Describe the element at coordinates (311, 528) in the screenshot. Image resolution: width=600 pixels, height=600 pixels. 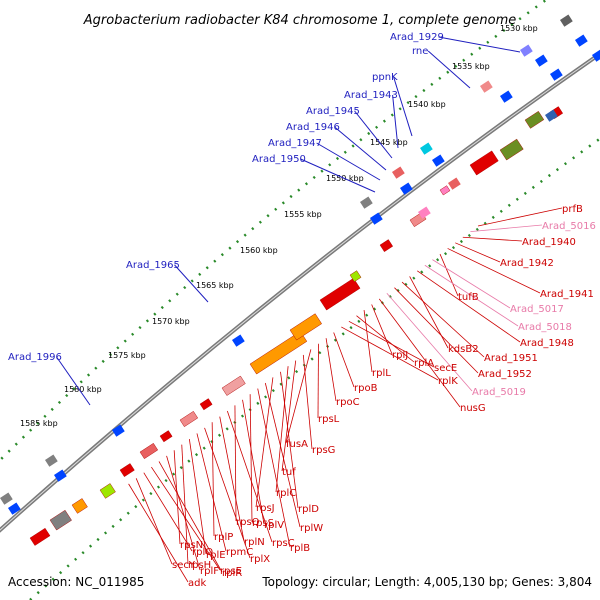
I see `gene-label: rplW` at that location.